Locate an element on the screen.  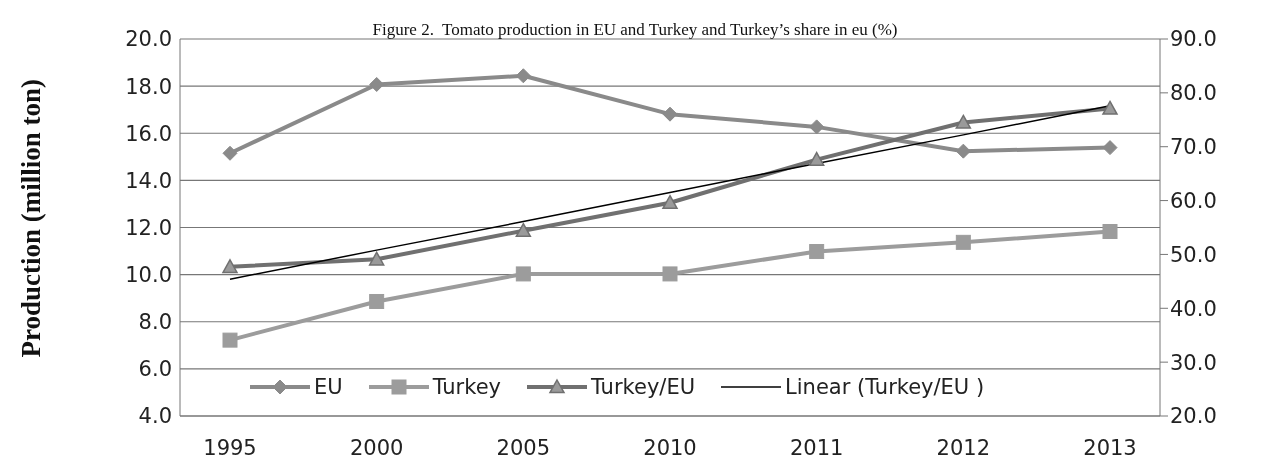
y-tick-label: 6.0 is located at coordinates (155, 369).